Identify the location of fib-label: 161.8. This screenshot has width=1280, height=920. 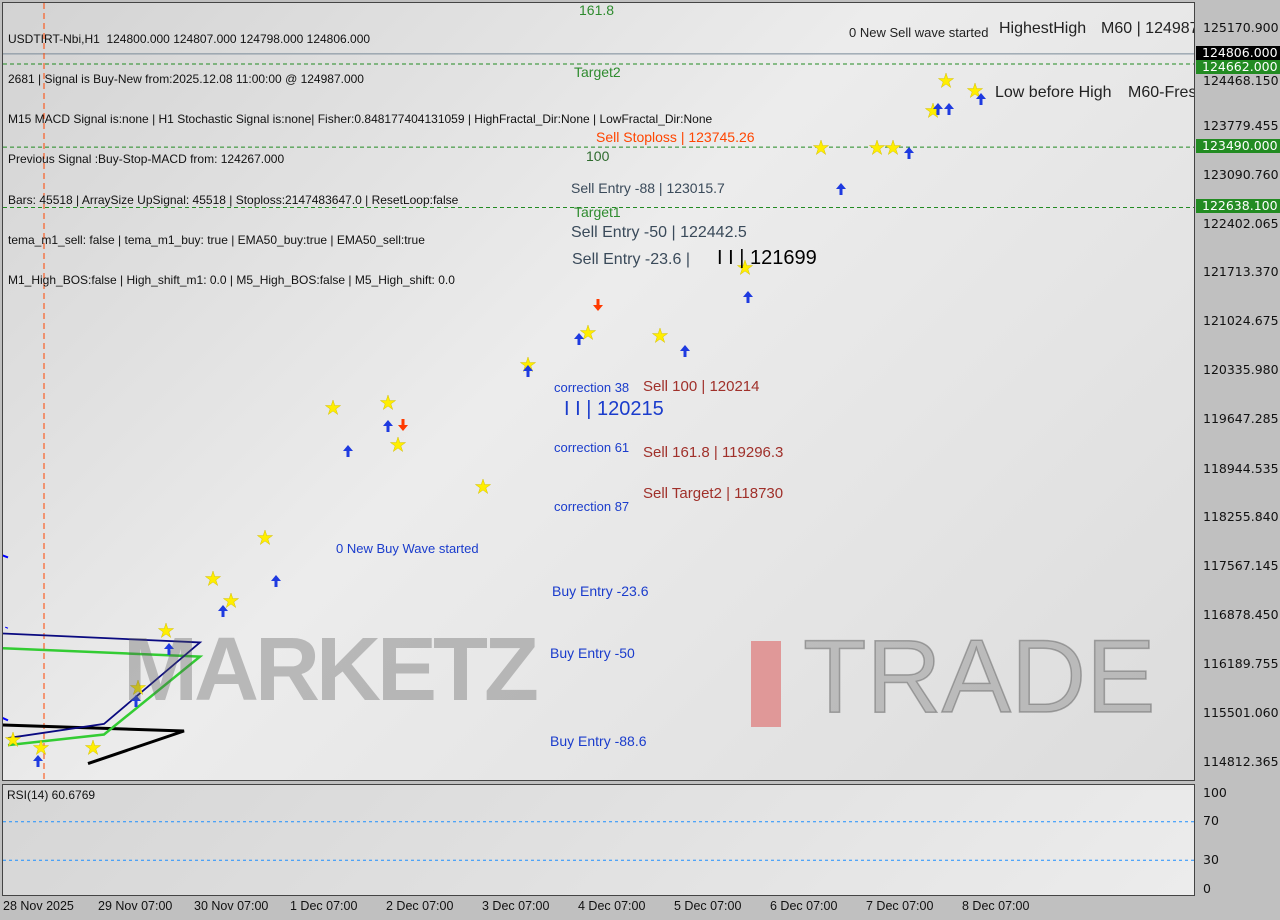
(597, 10).